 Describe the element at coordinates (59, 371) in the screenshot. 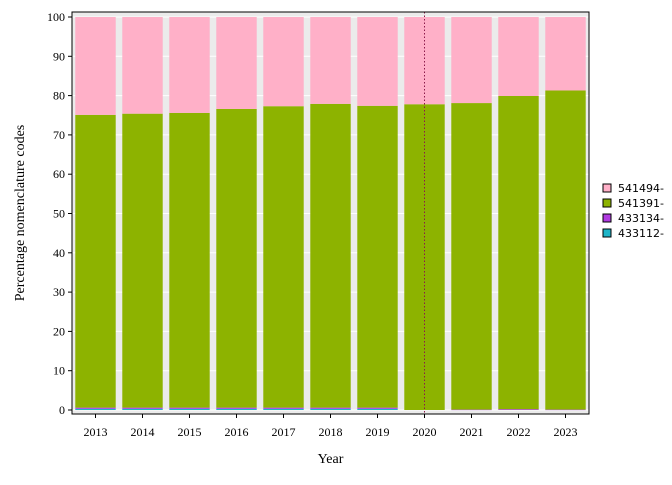

I see `y-tick-label: 10` at that location.